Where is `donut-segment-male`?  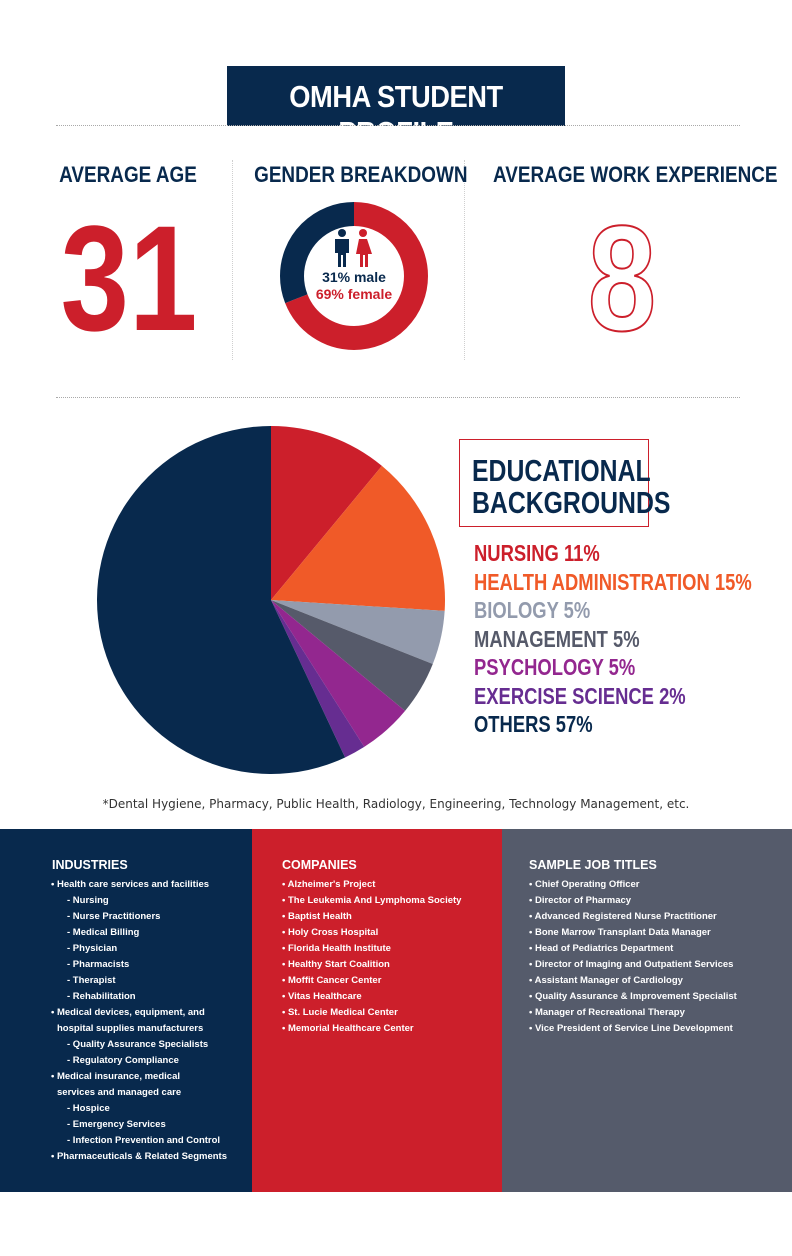
donut-segment-male is located at coordinates (354, 276).